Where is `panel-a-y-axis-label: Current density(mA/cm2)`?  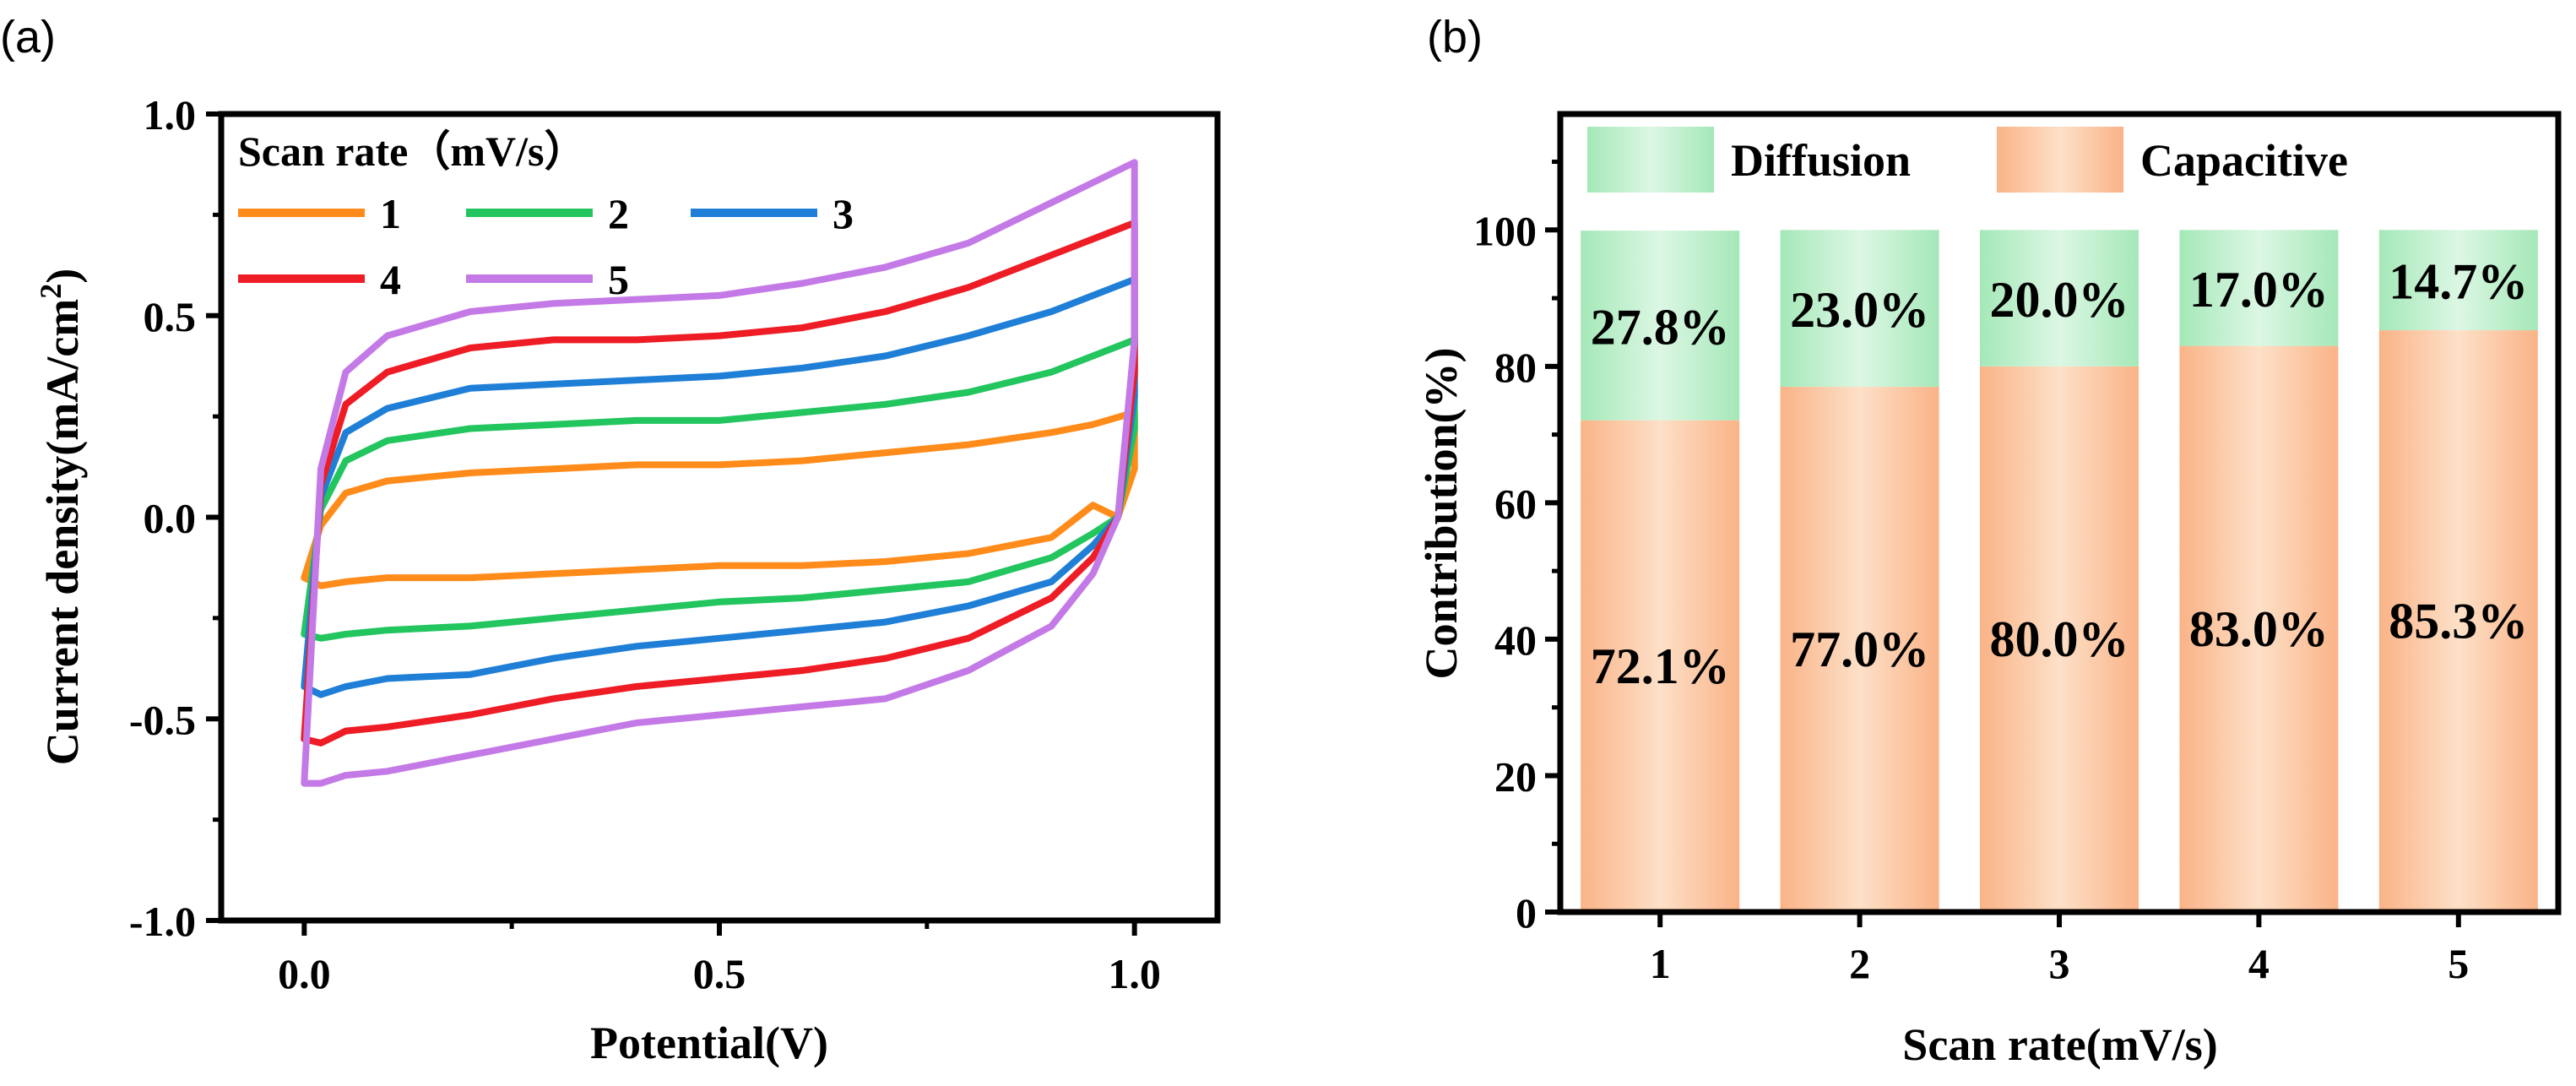 panel-a-y-axis-label: Current density(mA/cm2) is located at coordinates (61, 517).